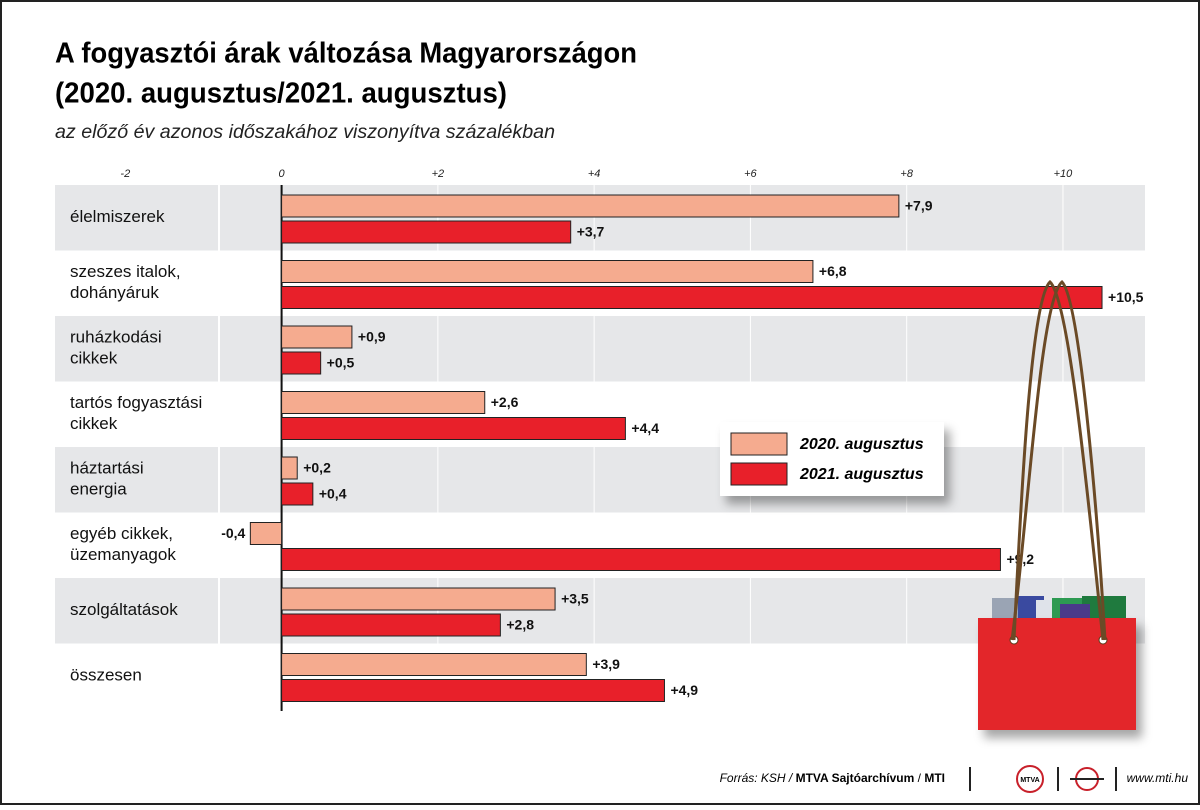 Image resolution: width=1200 pixels, height=810 pixels. I want to click on source-part: Forrás: KSH /, so click(757, 778).